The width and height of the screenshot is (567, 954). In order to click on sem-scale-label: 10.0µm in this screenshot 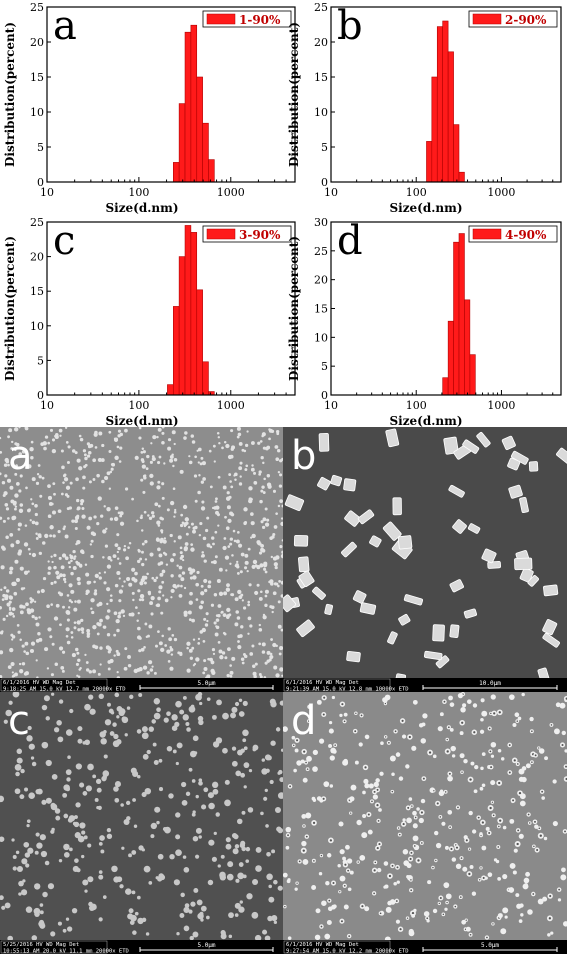, I will do `click(490, 683)`.